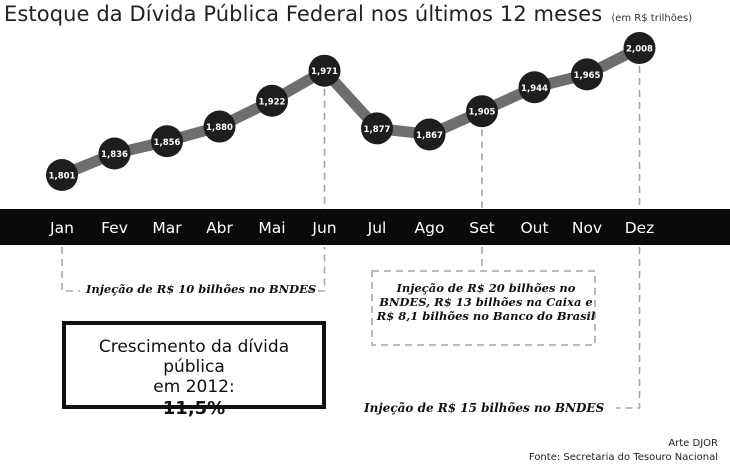 Image resolution: width=730 pixels, height=465 pixels. Describe the element at coordinates (167, 228) in the screenshot. I see `month-label-mar: Mar` at that location.